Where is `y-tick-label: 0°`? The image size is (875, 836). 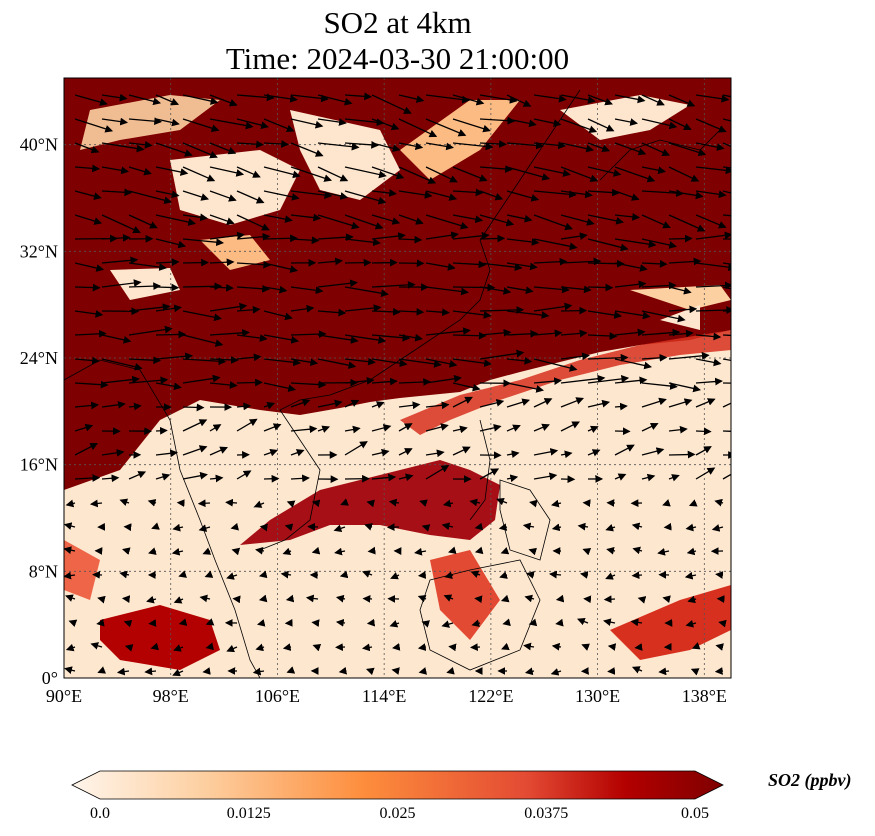 y-tick-label: 0° is located at coordinates (50, 678).